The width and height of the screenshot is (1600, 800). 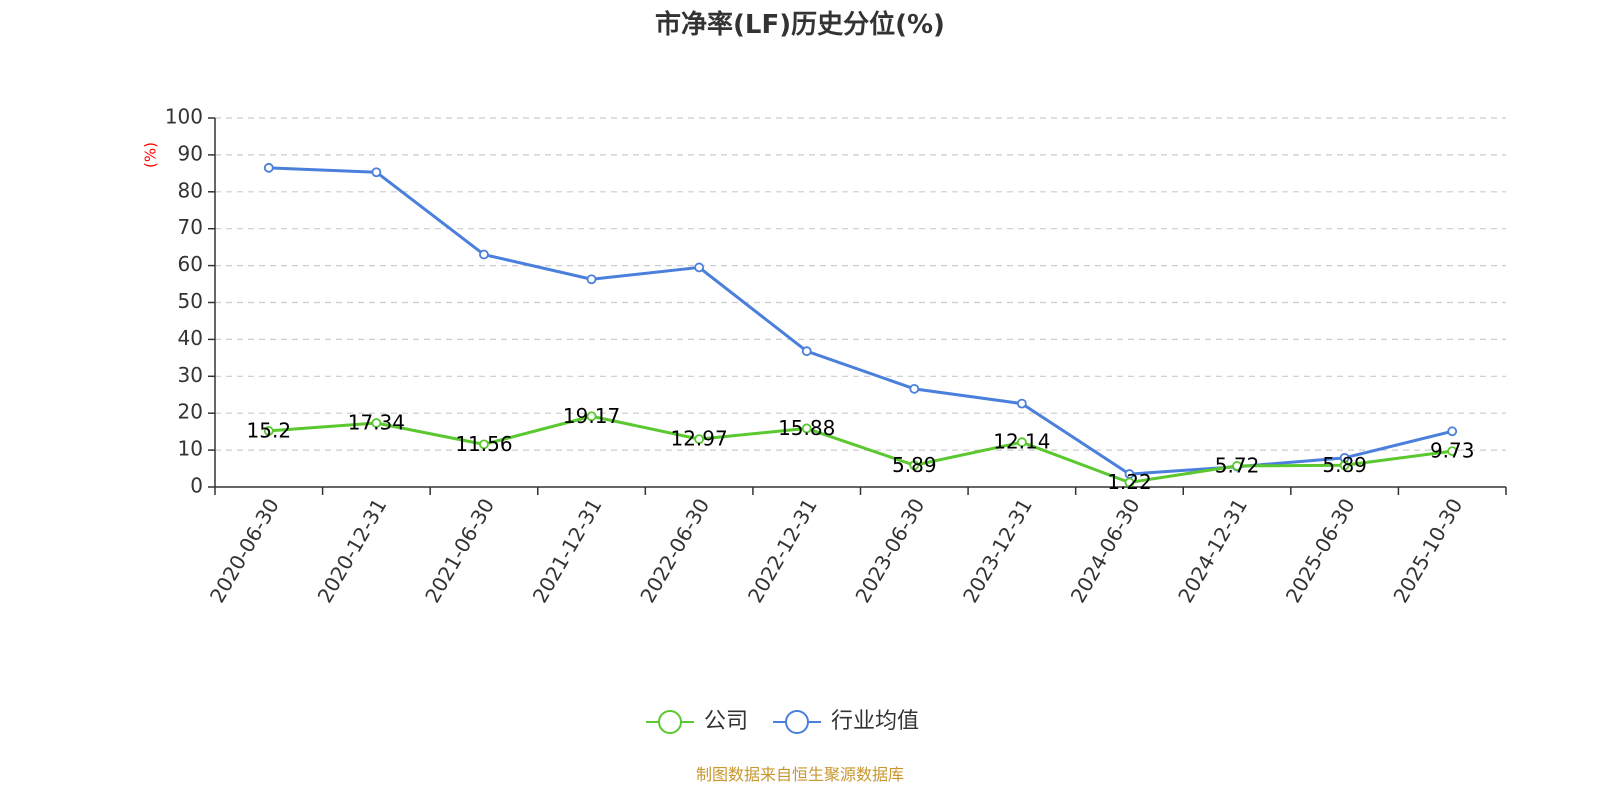 What do you see at coordinates (352, 550) in the screenshot?
I see `x-tick-label: 2020-12-31` at bounding box center [352, 550].